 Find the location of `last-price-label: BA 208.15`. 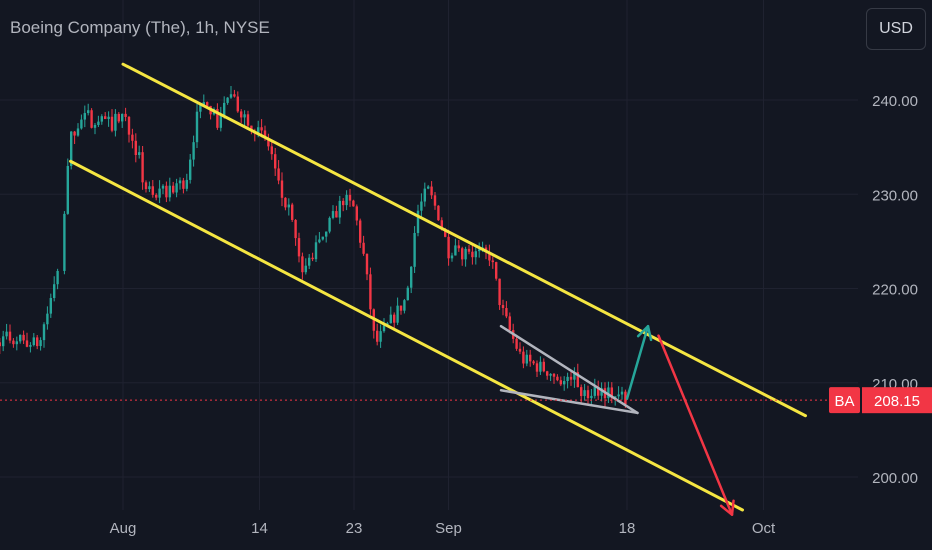

last-price-label: BA 208.15 is located at coordinates (880, 400).